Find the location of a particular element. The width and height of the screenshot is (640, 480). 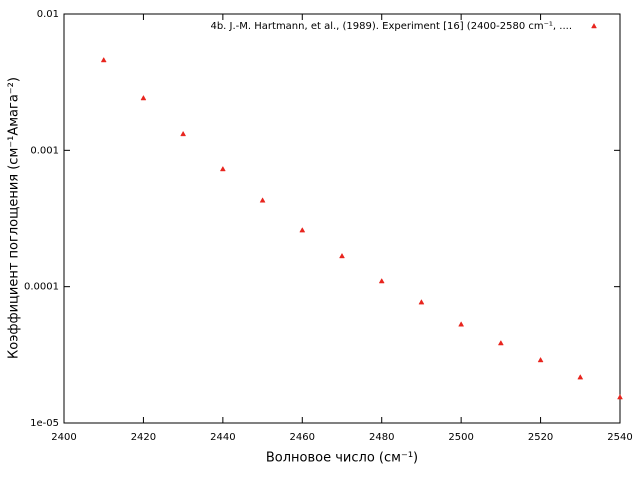

y-axis-label: Коэффициент поглощения (см⁻¹Амага⁻²) is located at coordinates (14, 218).